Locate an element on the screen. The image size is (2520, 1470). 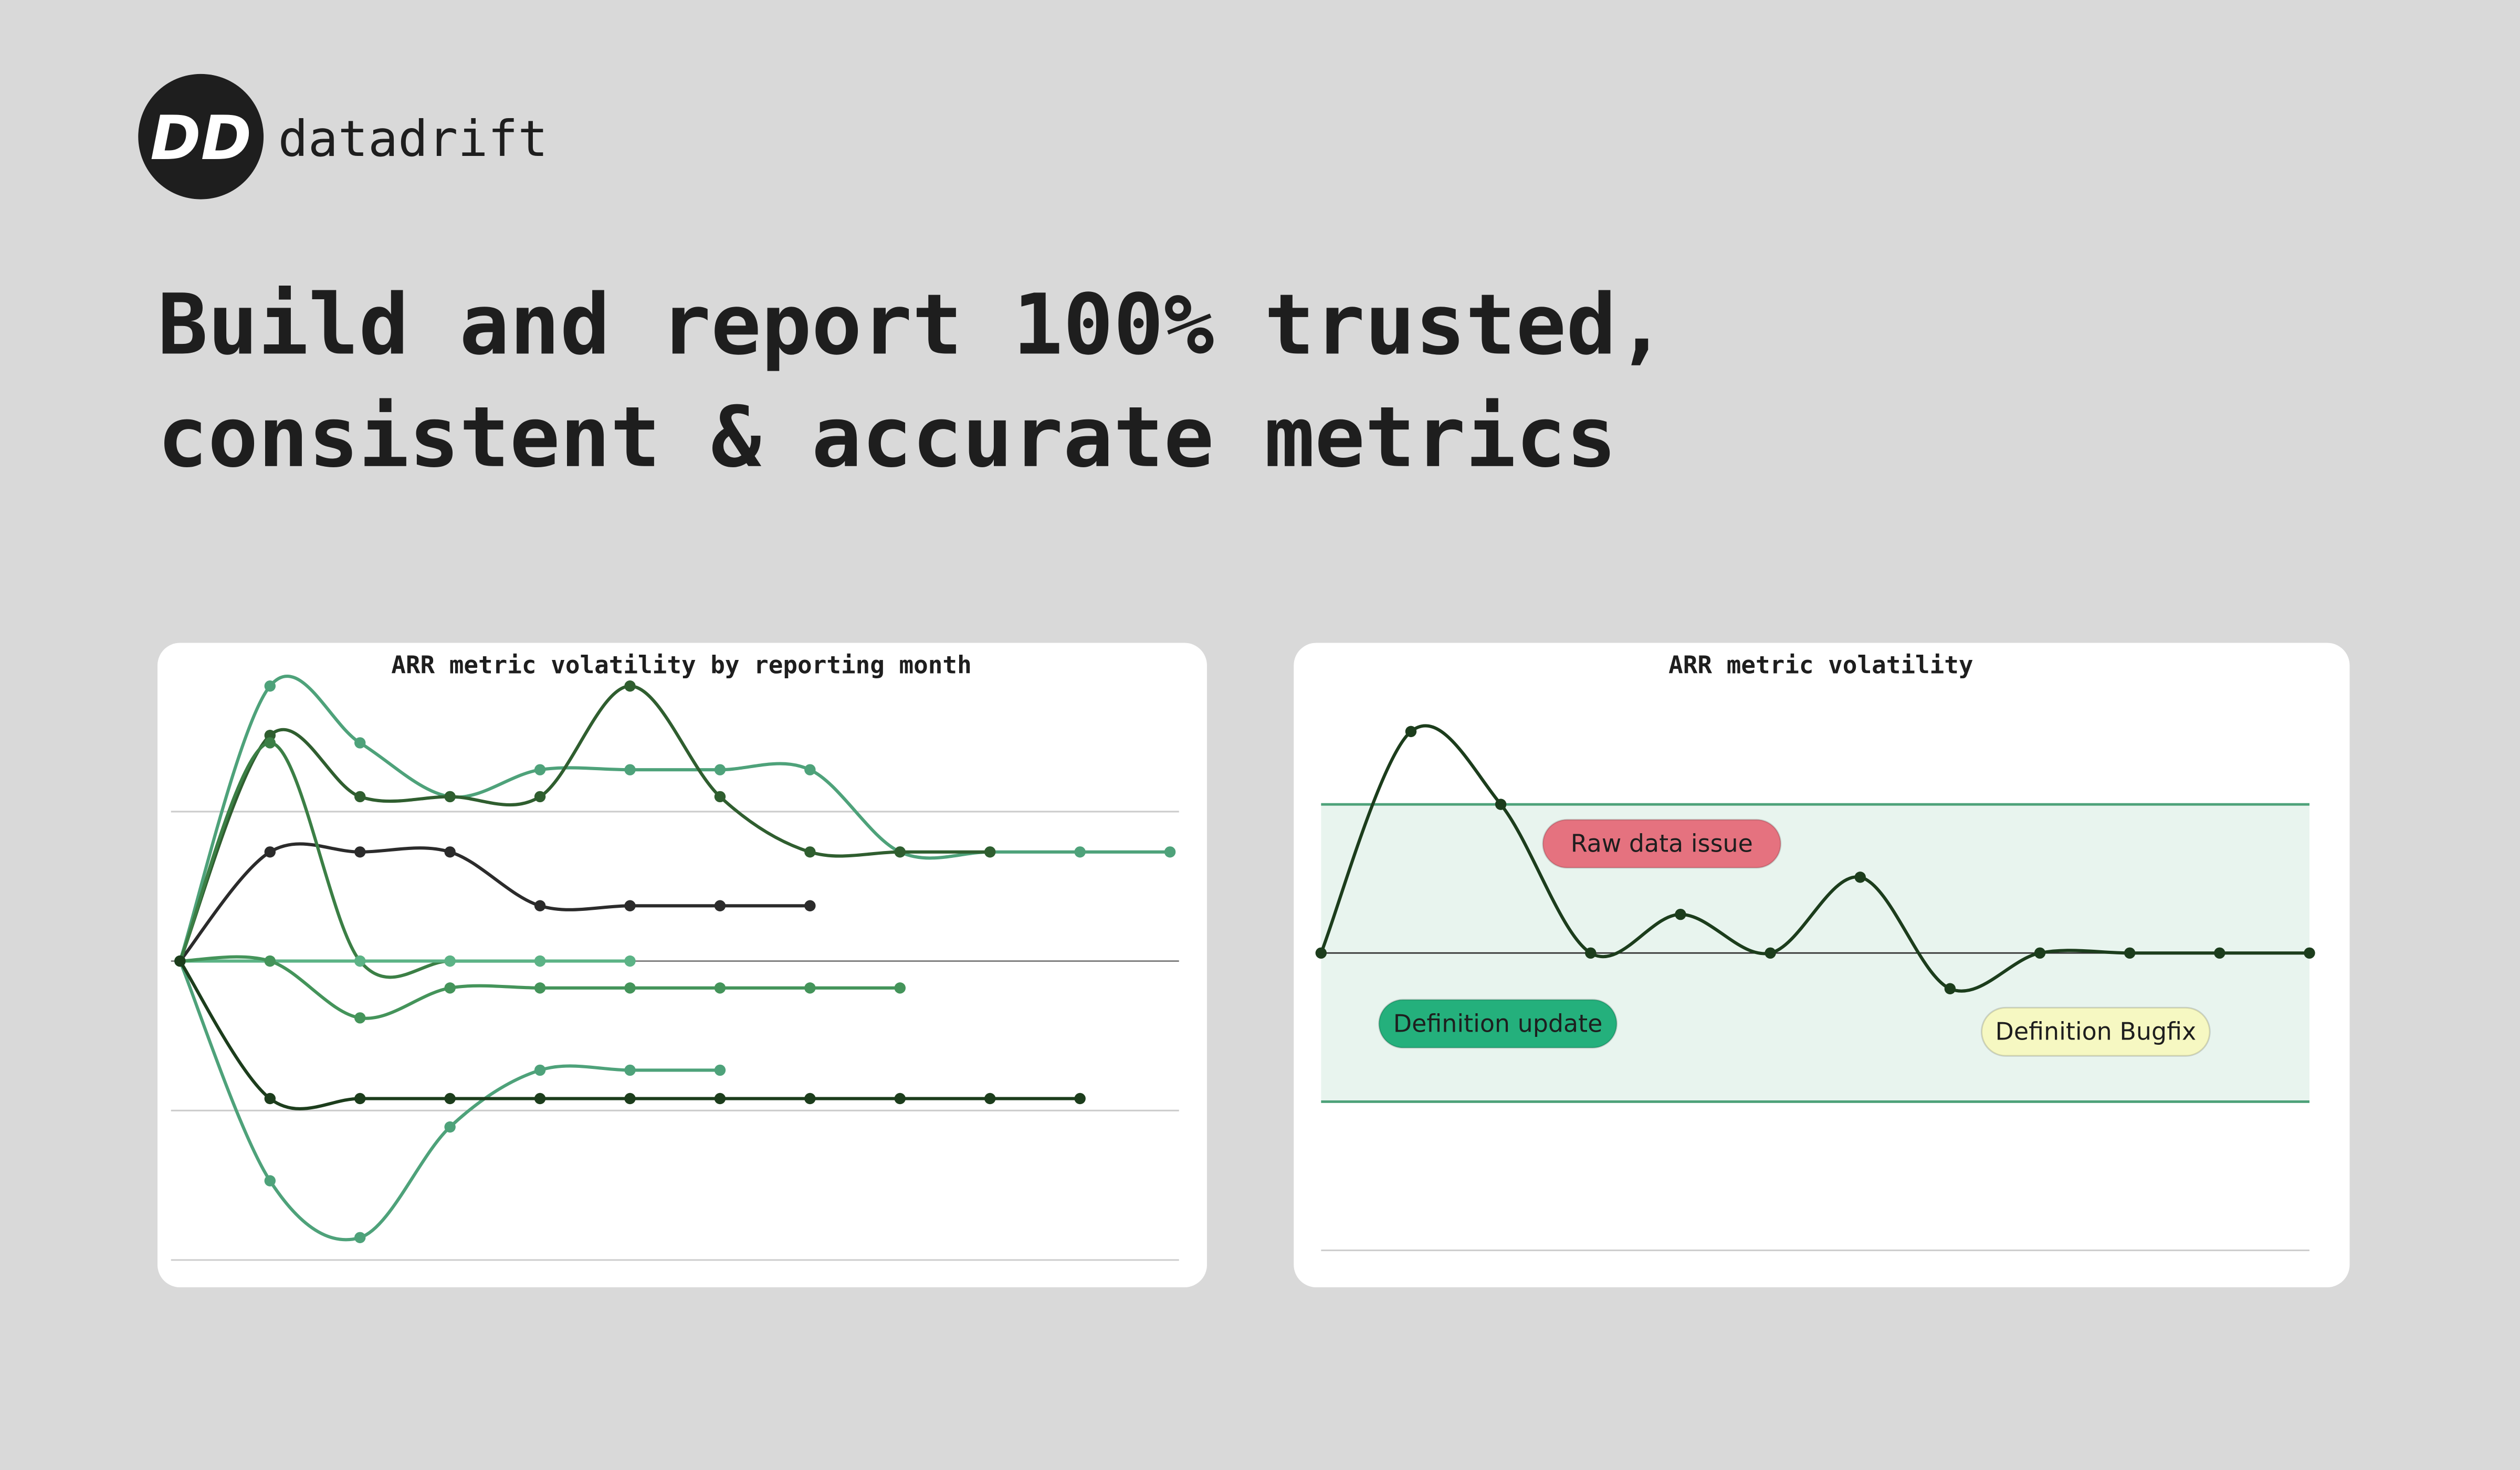
annotation-text: Raw data issue is located at coordinates (1662, 843).